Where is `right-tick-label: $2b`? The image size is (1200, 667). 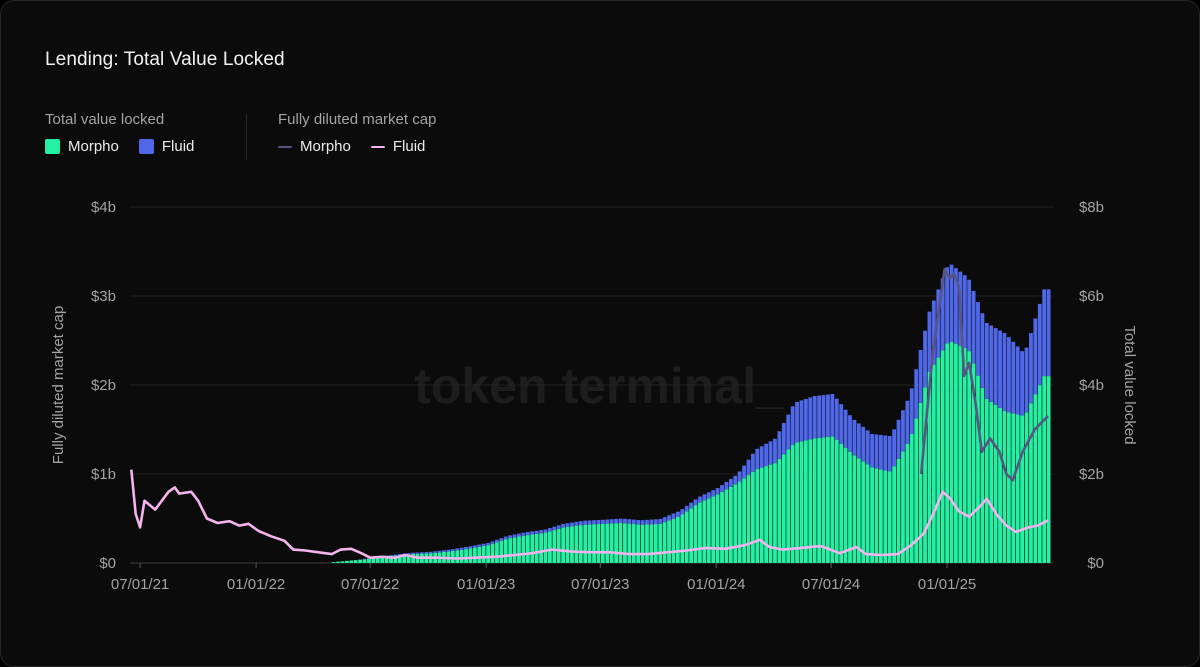
right-tick-label: $2b is located at coordinates (1091, 474).